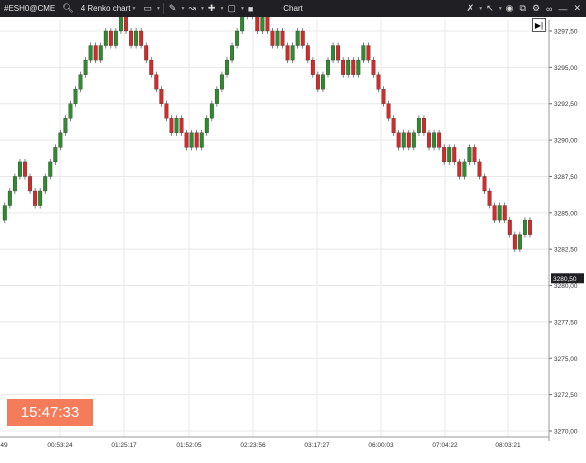 The width and height of the screenshot is (586, 463). Describe the element at coordinates (566, 177) in the screenshot. I see `y-tick-label: 3287,50` at that location.